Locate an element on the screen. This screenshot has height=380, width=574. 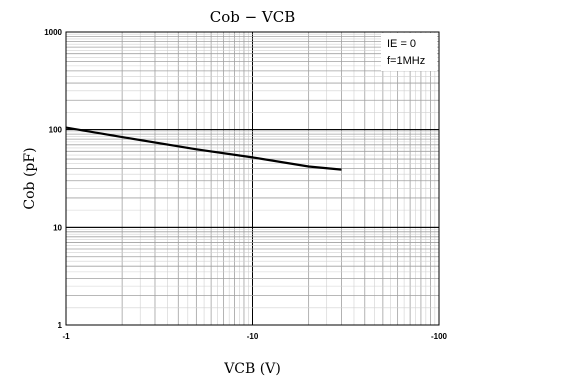
y-tick-label: 1 is located at coordinates (60, 325).